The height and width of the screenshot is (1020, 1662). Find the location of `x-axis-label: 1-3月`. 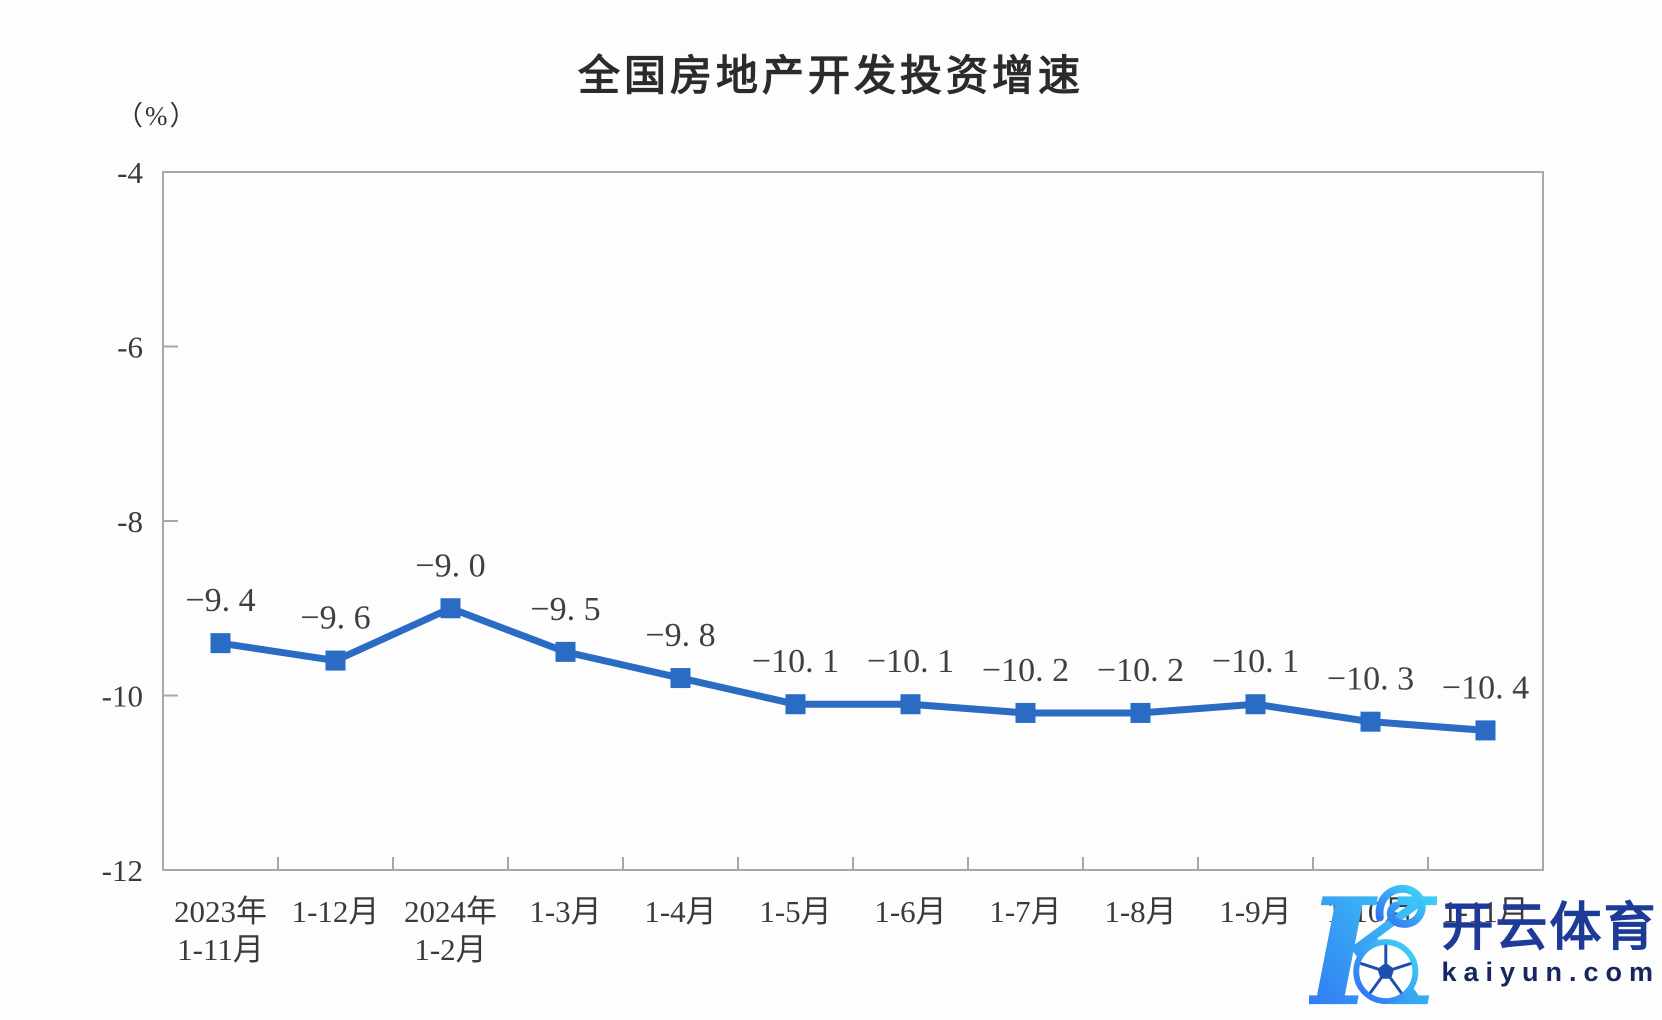

x-axis-label: 1-3月 is located at coordinates (565, 911).